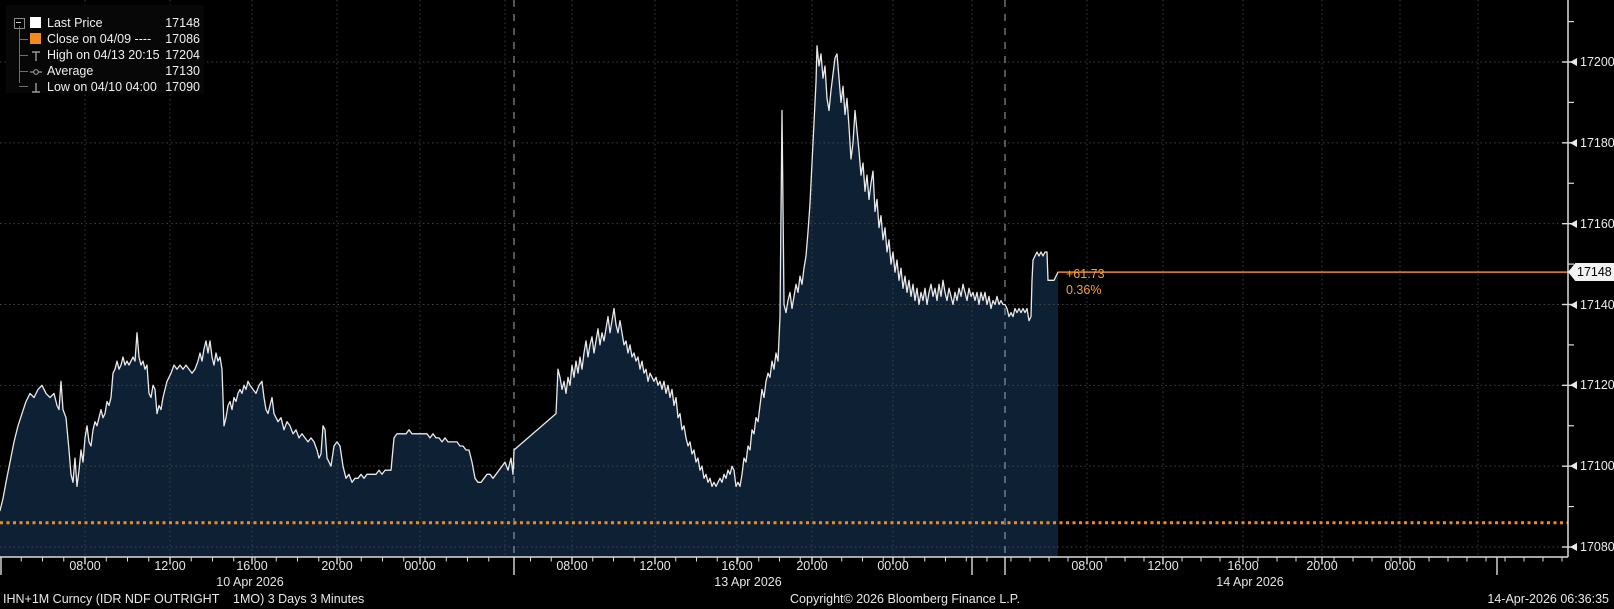 This screenshot has width=1614, height=609. I want to click on legend-row-high: High on 04/13 20:15 17204, so click(105, 55).